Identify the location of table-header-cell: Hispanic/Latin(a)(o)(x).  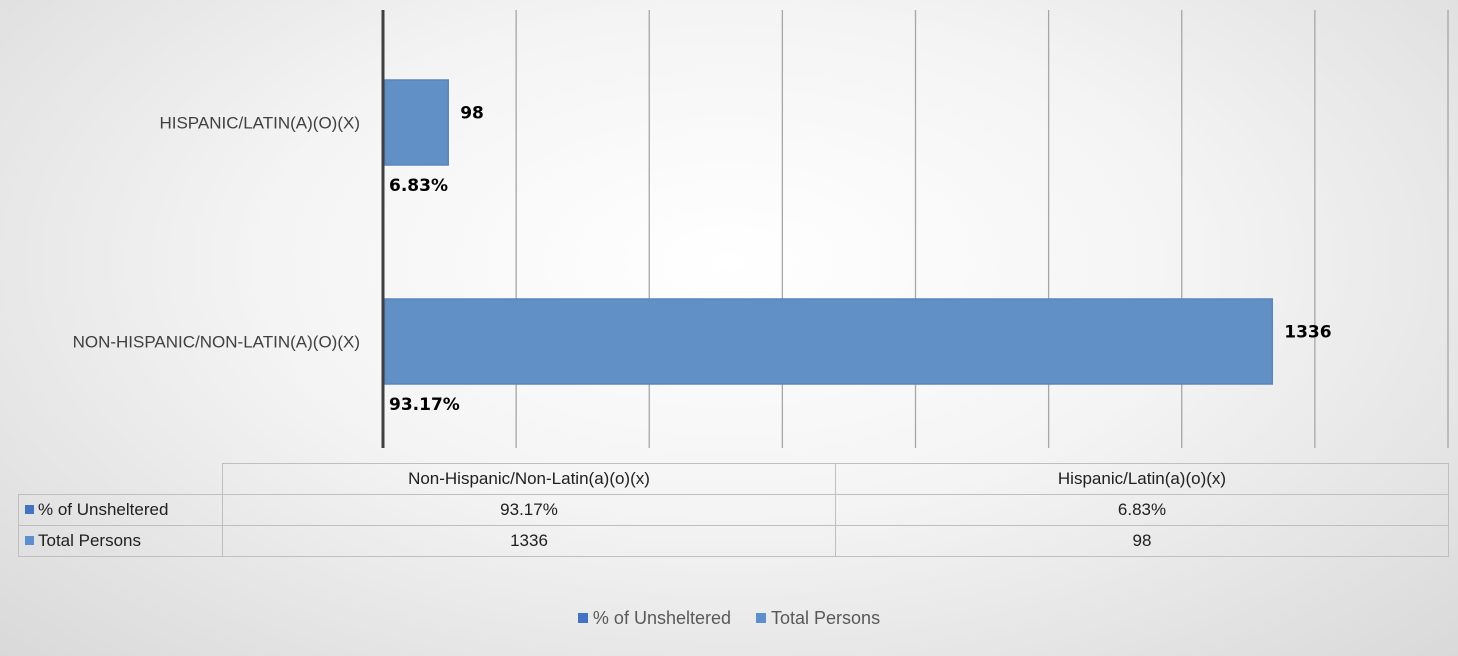
(1142, 479).